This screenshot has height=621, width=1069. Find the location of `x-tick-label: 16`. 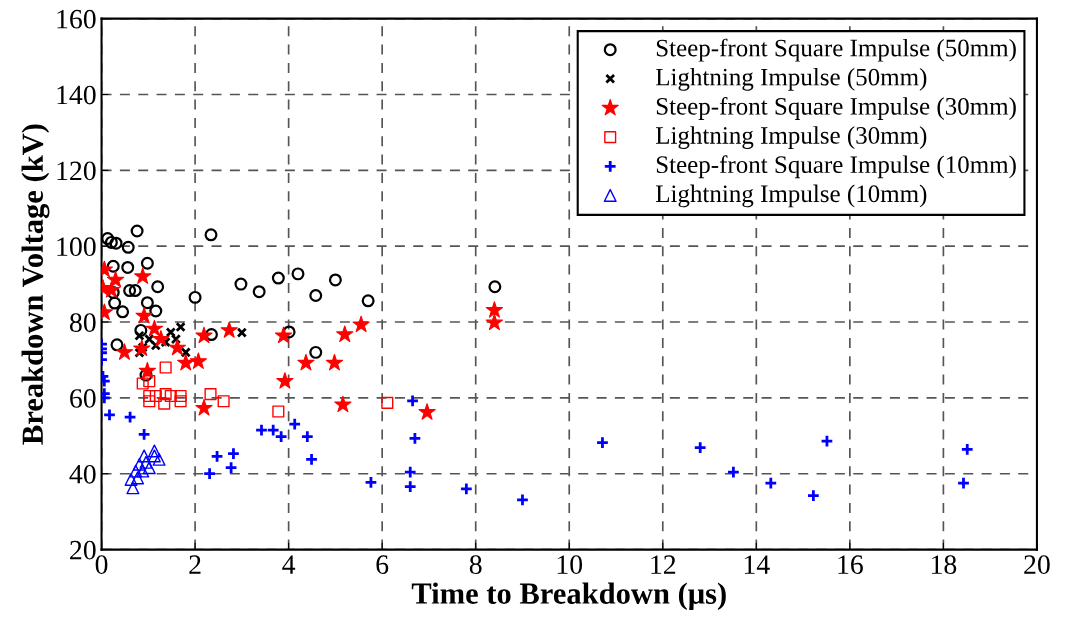

x-tick-label: 16 is located at coordinates (850, 564).